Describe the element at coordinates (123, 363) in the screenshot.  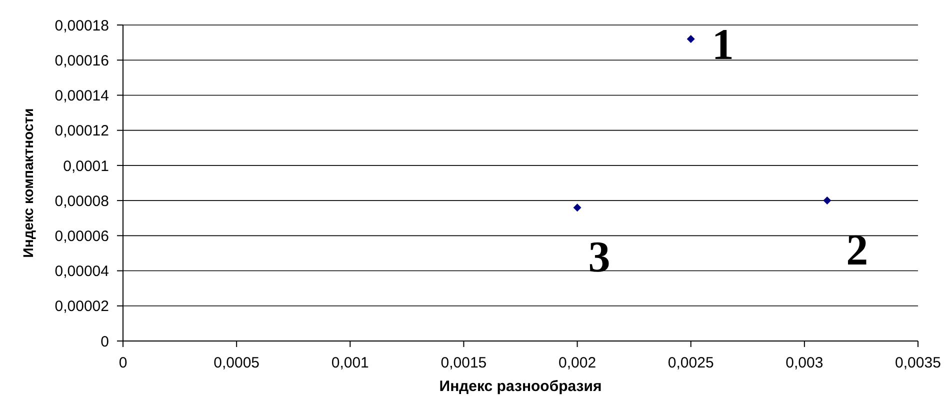
I see `x-tick-label: 0` at that location.